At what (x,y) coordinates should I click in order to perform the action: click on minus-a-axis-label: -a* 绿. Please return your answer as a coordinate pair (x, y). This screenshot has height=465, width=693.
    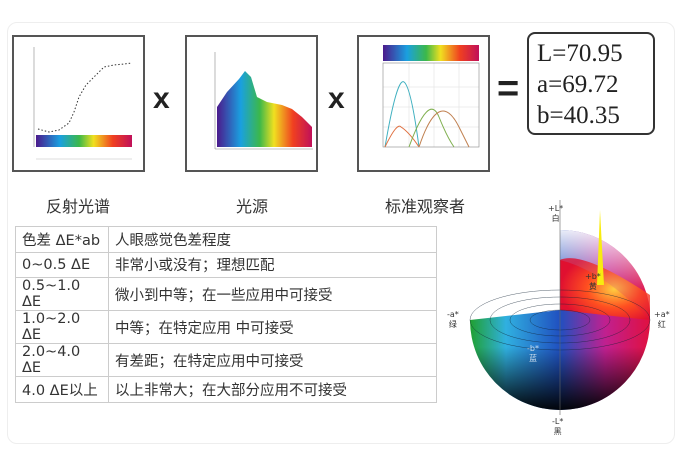
    Looking at the image, I should click on (453, 320).